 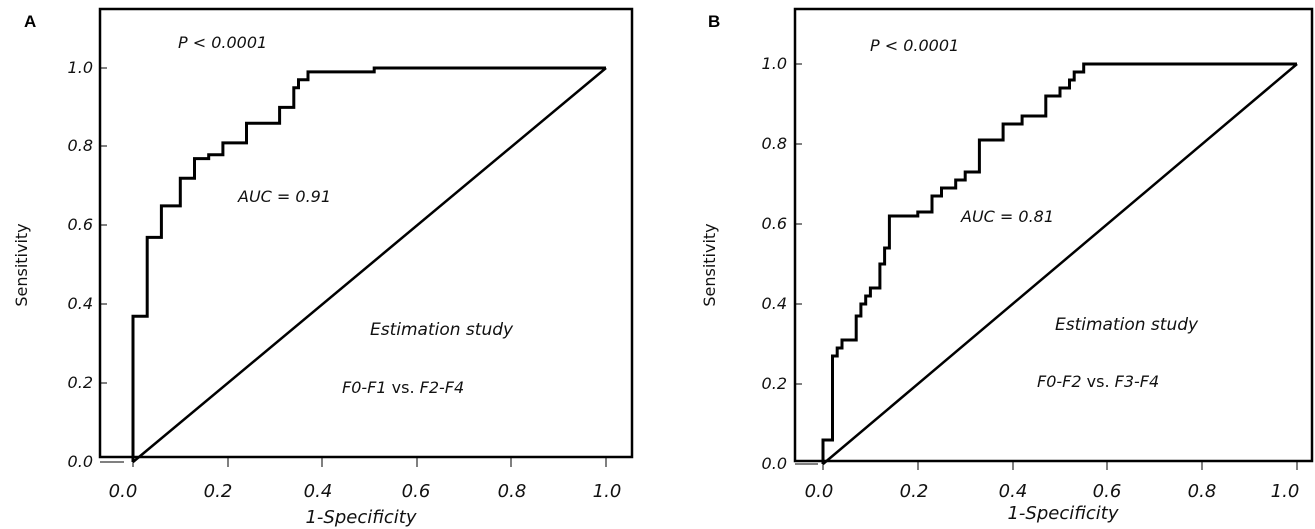 I want to click on panel-b-y-tick-label-2: 0.4, so click(x=774, y=303).